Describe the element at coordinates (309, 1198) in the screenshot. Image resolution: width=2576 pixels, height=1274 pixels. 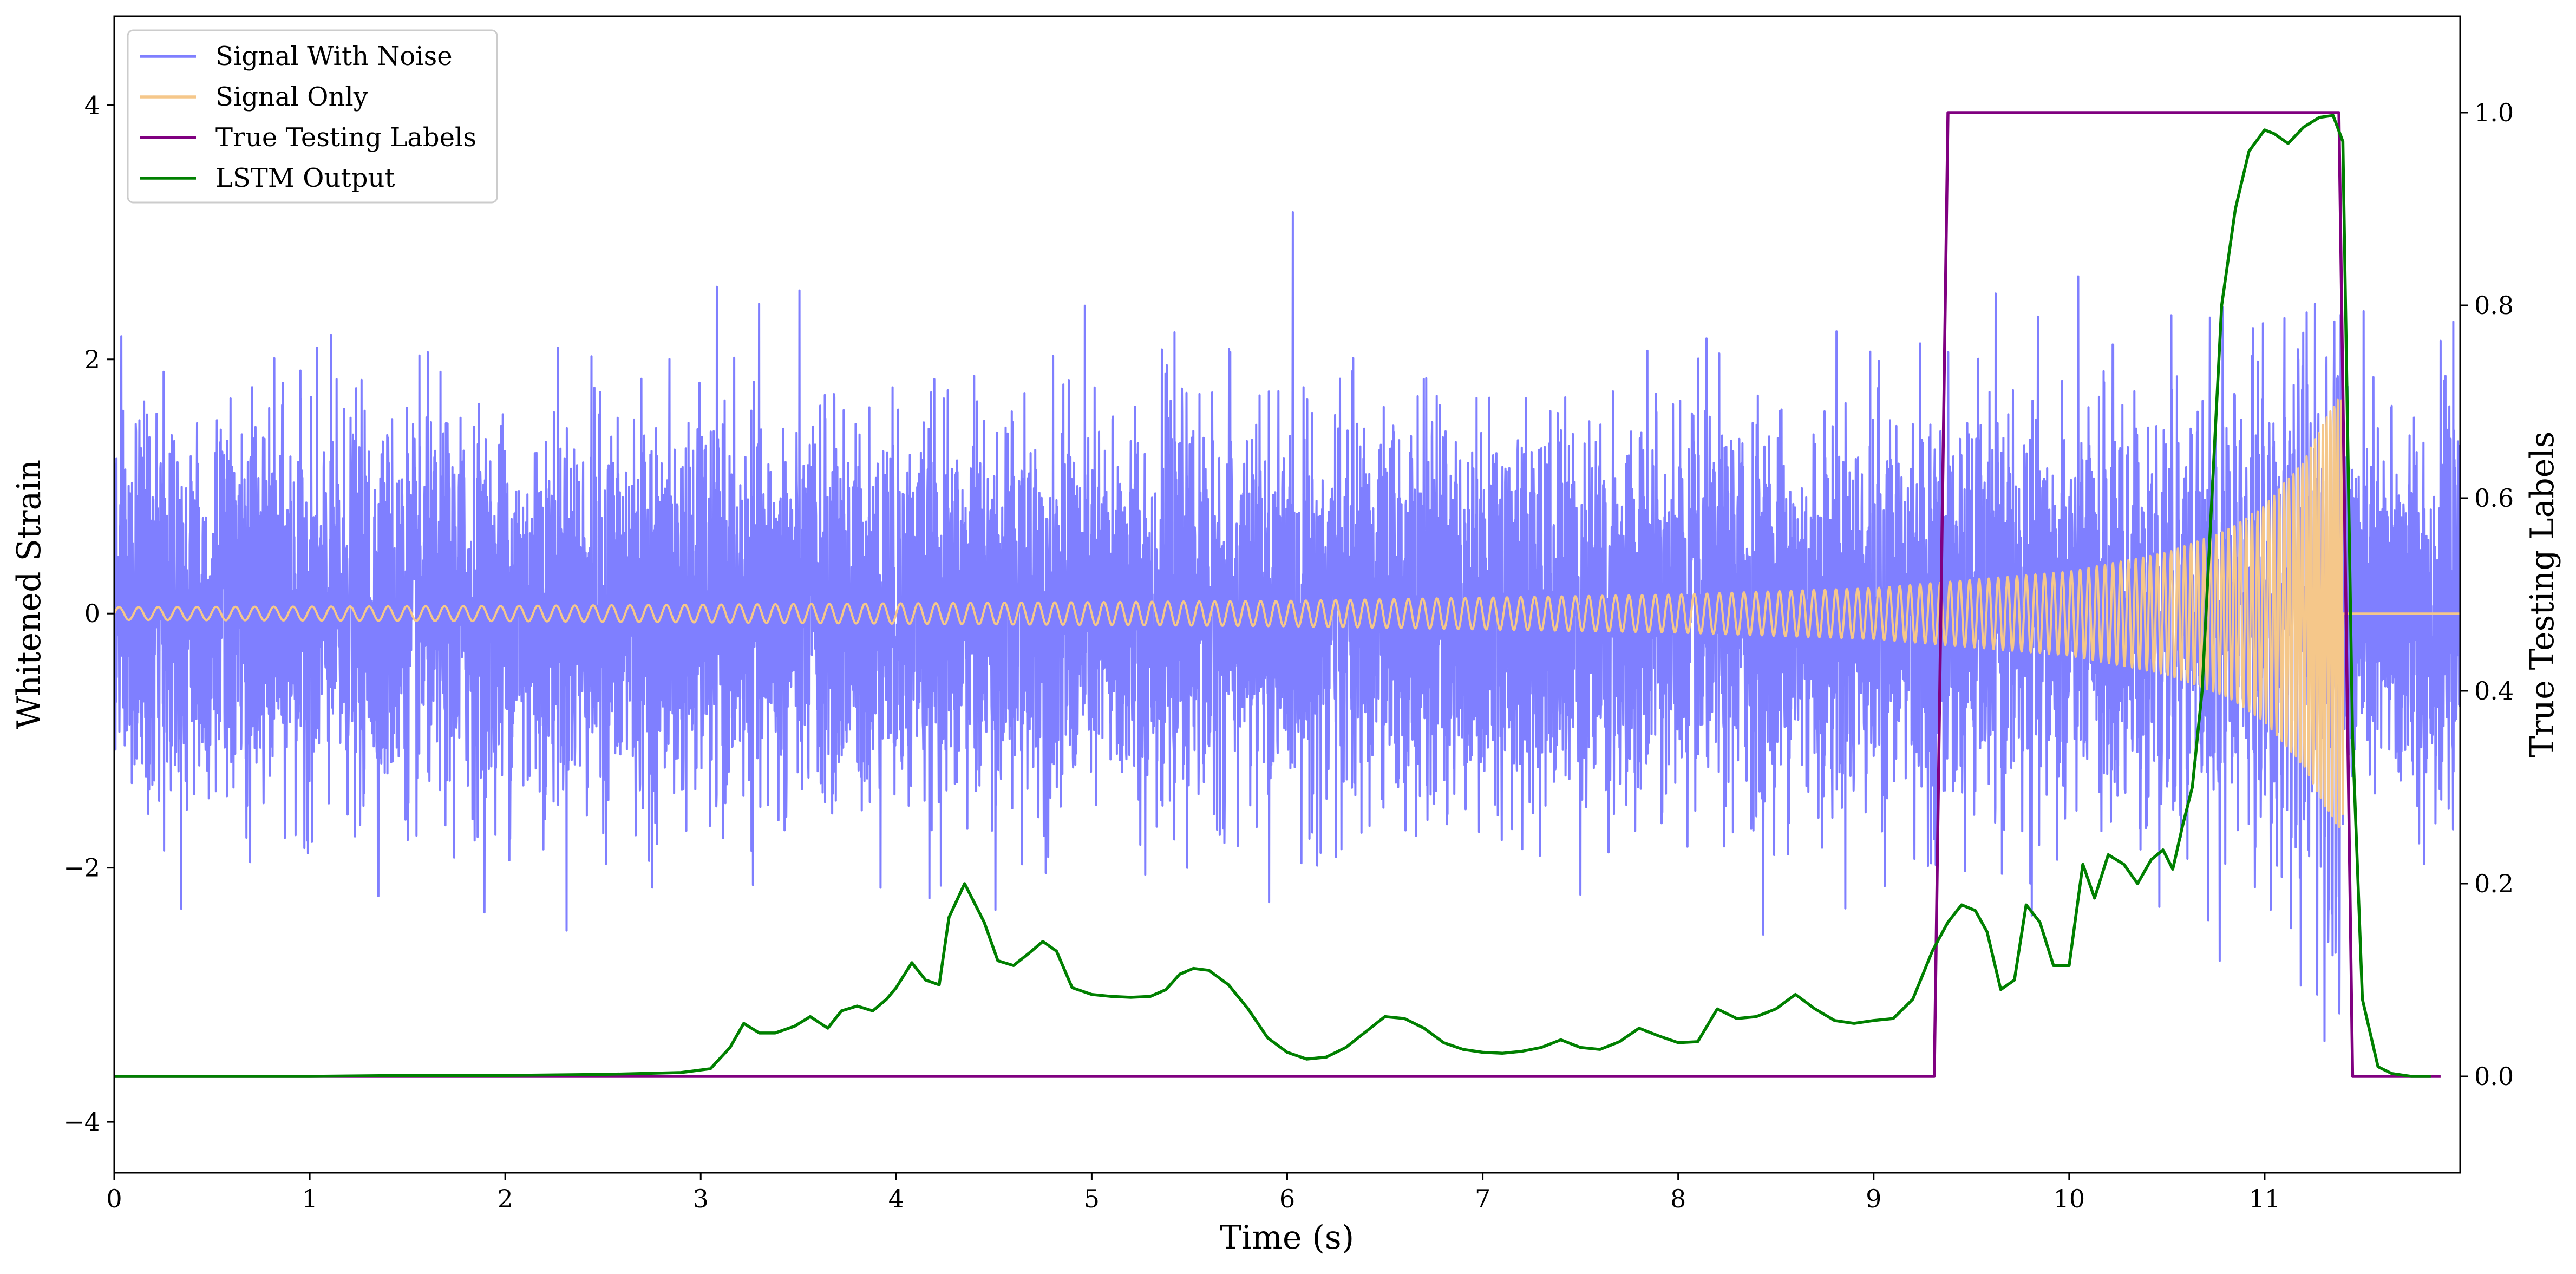
I see `x-tick-label: 1` at that location.